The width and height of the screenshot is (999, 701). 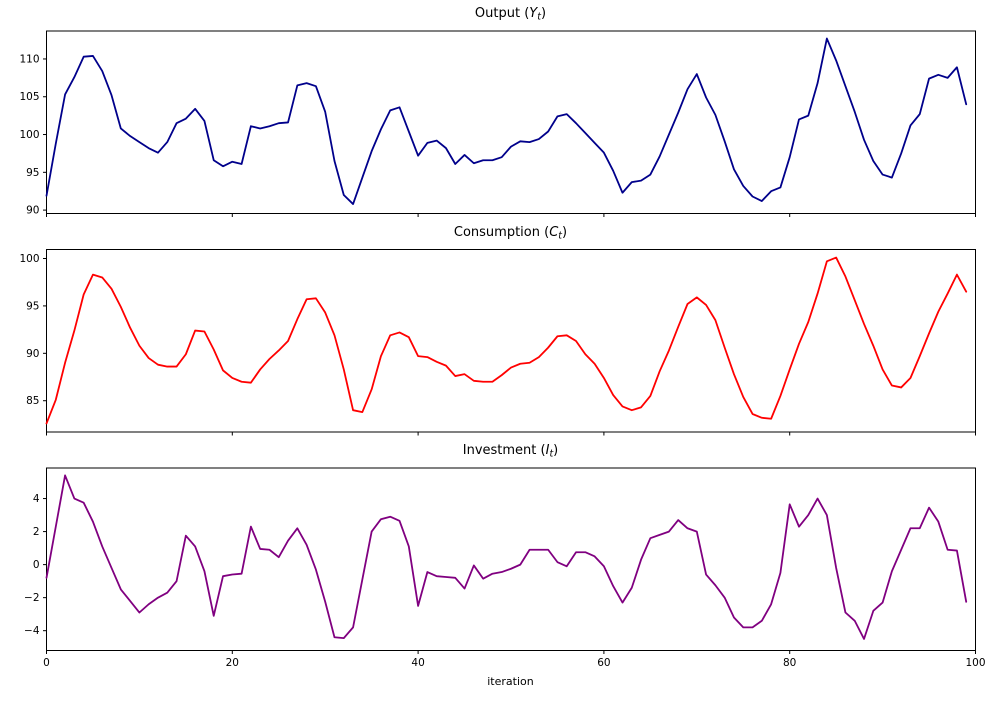 I want to click on title-variable: C, so click(x=554, y=232).